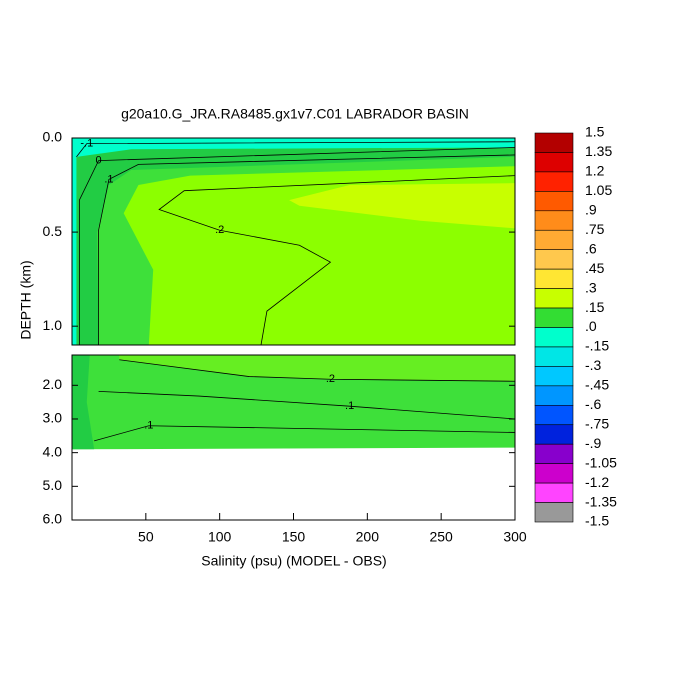  Describe the element at coordinates (595, 171) in the screenshot. I see `colorbar-label: 1.2` at that location.